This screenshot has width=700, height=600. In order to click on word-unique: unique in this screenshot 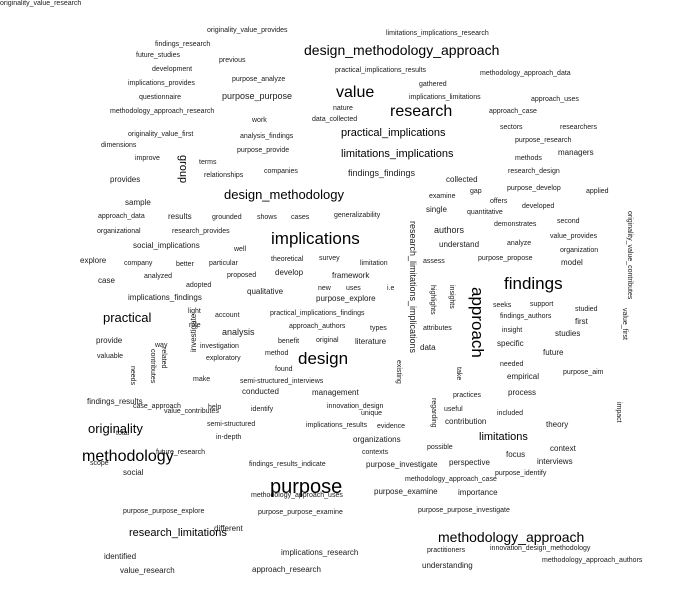, I will do `click(372, 413)`.